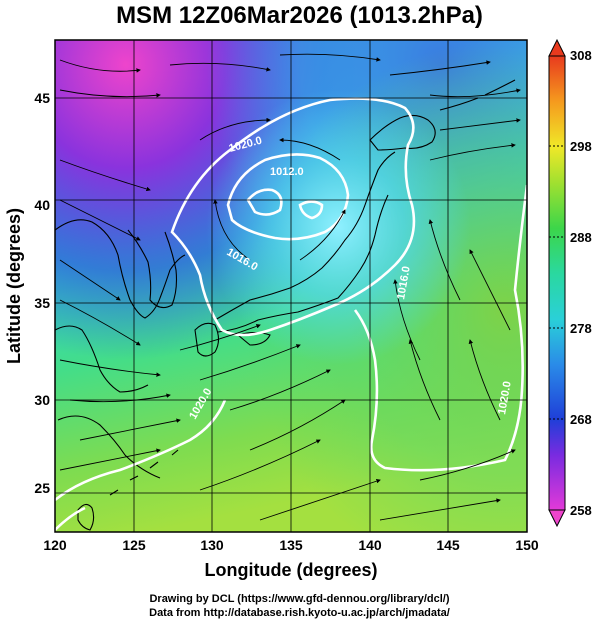 The height and width of the screenshot is (625, 599). I want to click on y-tick-label: 25, so click(42, 488).